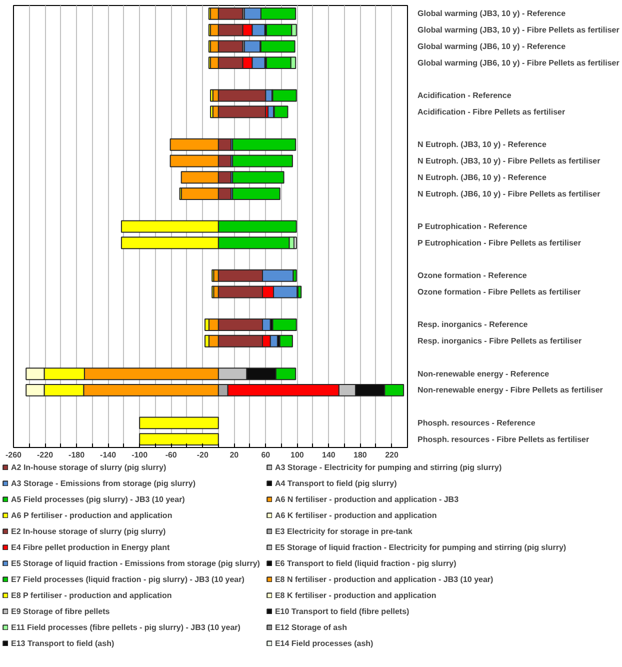 This screenshot has height=667, width=622. I want to click on x-tick-label: -260, so click(13, 455).